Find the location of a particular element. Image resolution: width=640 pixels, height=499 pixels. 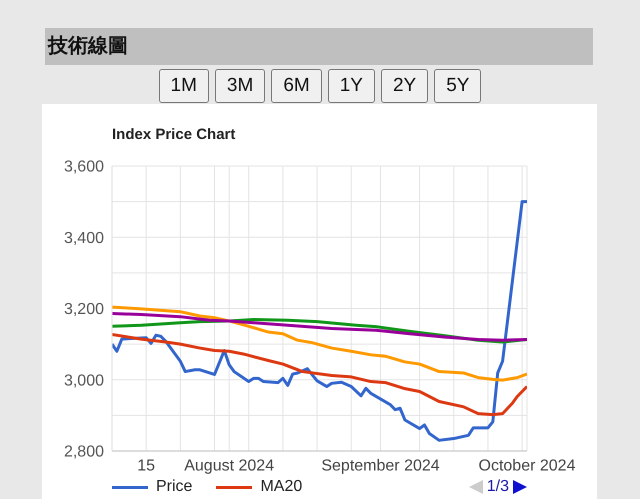

text: 1/3 is located at coordinates (497, 487).